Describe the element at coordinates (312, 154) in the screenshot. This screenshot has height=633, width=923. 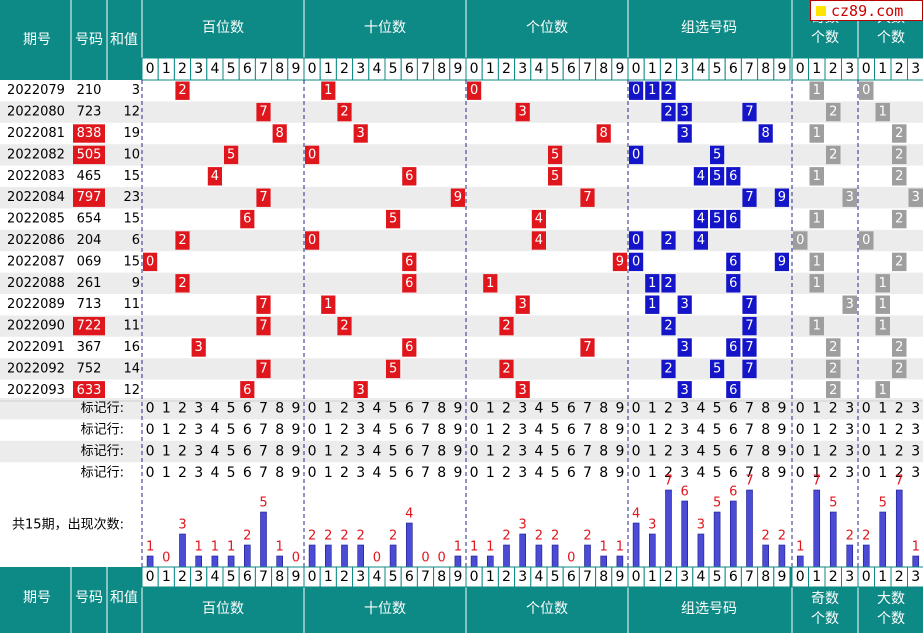
I see `tens-ball-label: 0` at that location.